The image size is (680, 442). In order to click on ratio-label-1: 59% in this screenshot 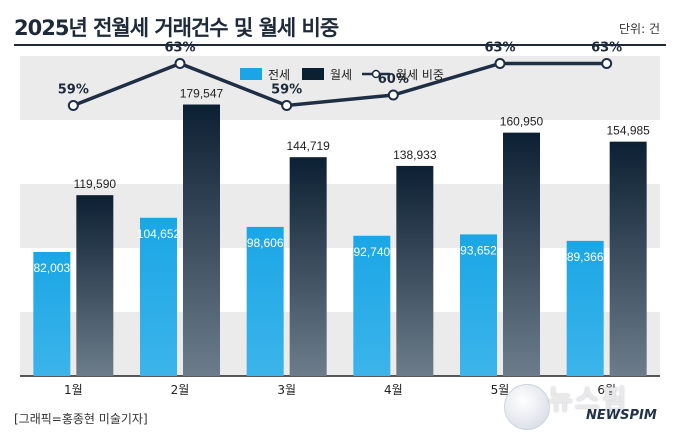, I will do `click(73, 90)`.